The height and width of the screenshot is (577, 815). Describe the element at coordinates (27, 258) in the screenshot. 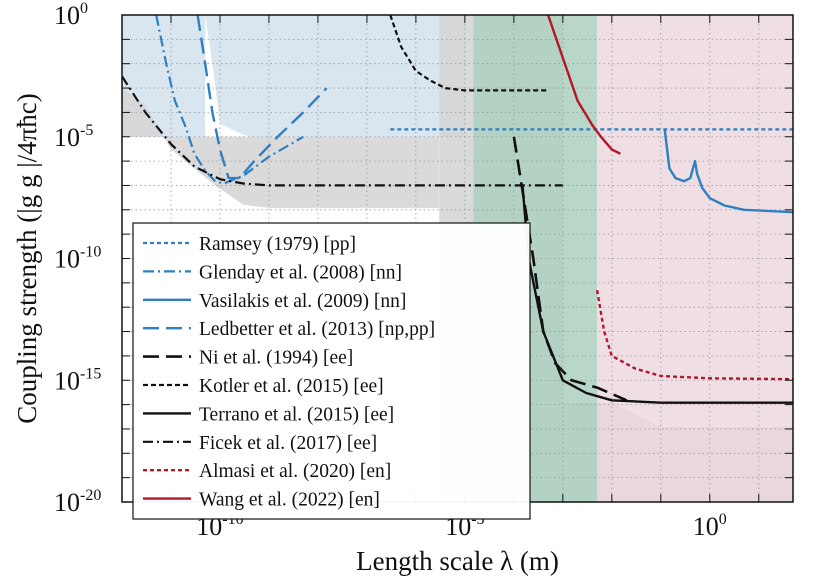

I see `y-axis-title: Coupling strength (|g g |/4πħc)` at that location.